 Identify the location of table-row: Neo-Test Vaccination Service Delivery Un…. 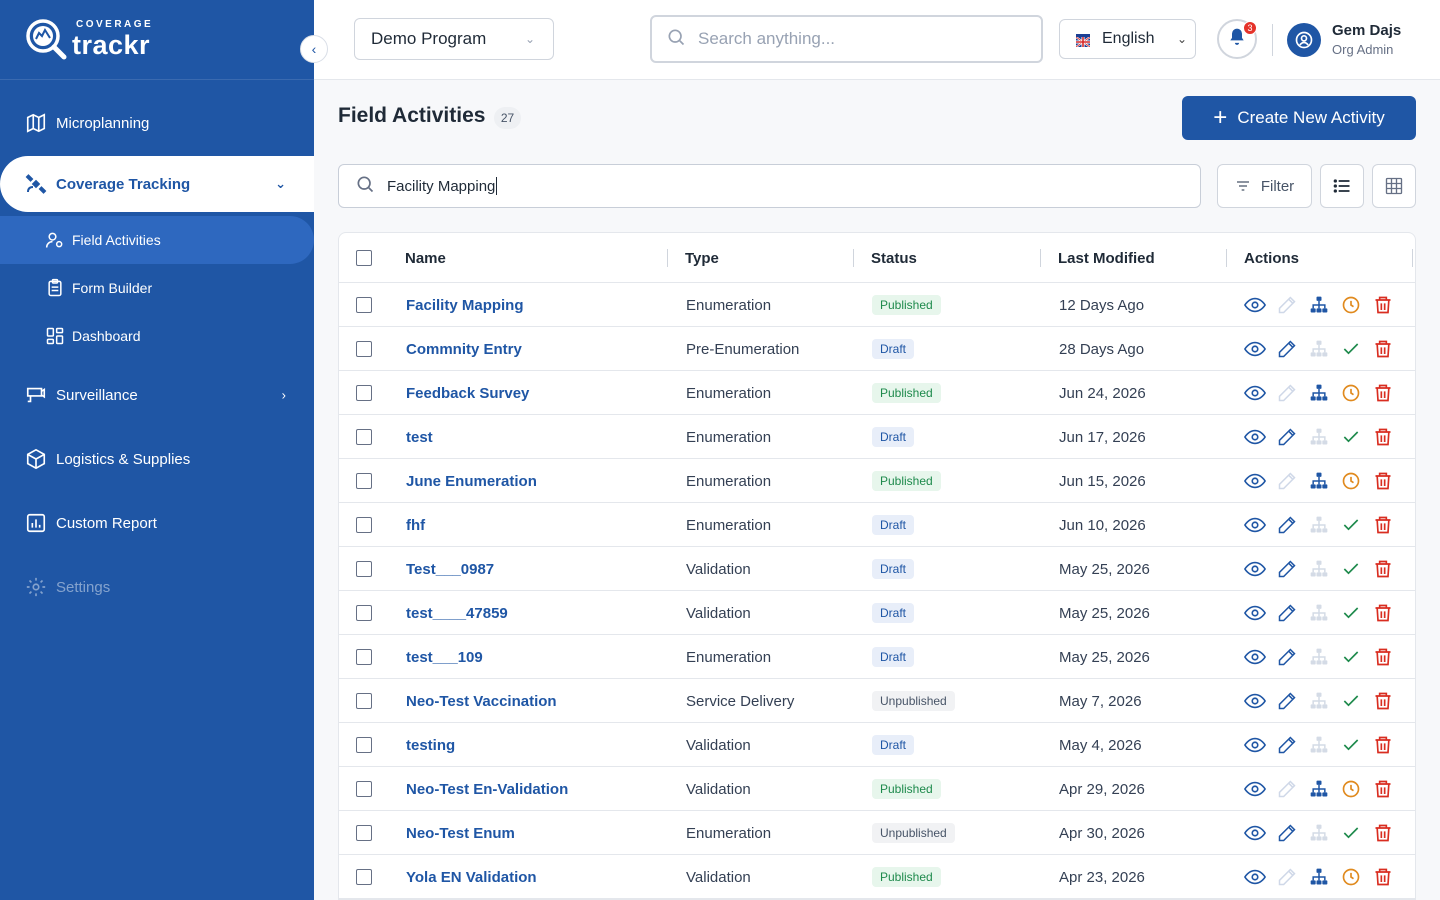
(877, 701).